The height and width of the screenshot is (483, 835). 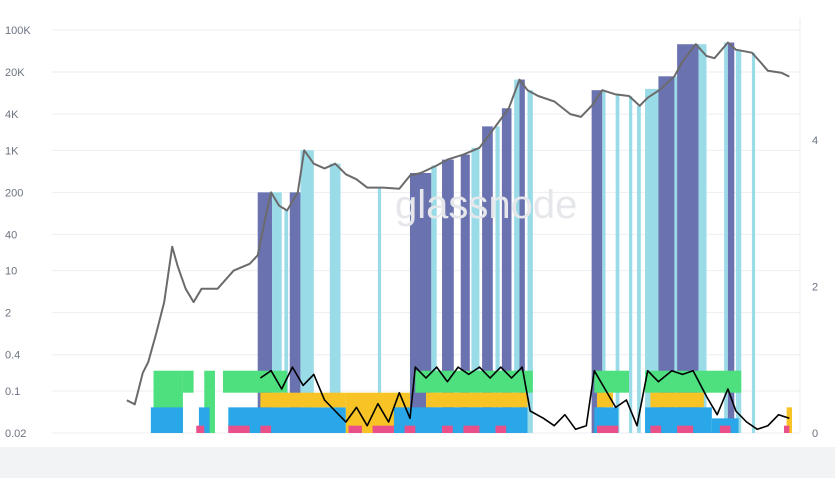 I want to click on index-line, so click(x=524, y=398).